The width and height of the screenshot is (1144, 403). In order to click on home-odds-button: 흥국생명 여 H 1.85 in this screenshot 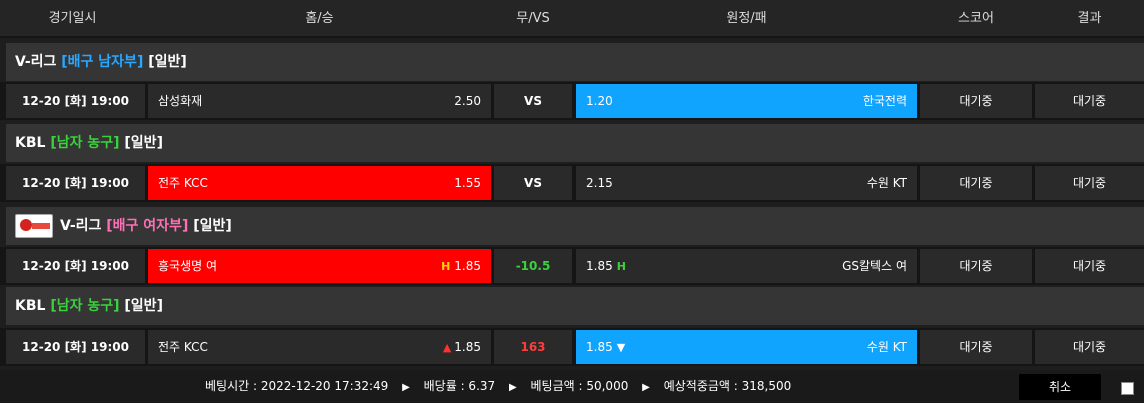, I will do `click(319, 266)`.